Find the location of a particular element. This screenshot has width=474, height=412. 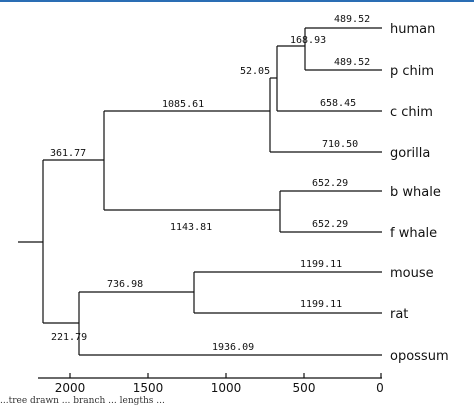

branch-label-rodent-opossum: 221.79 is located at coordinates (69, 337).